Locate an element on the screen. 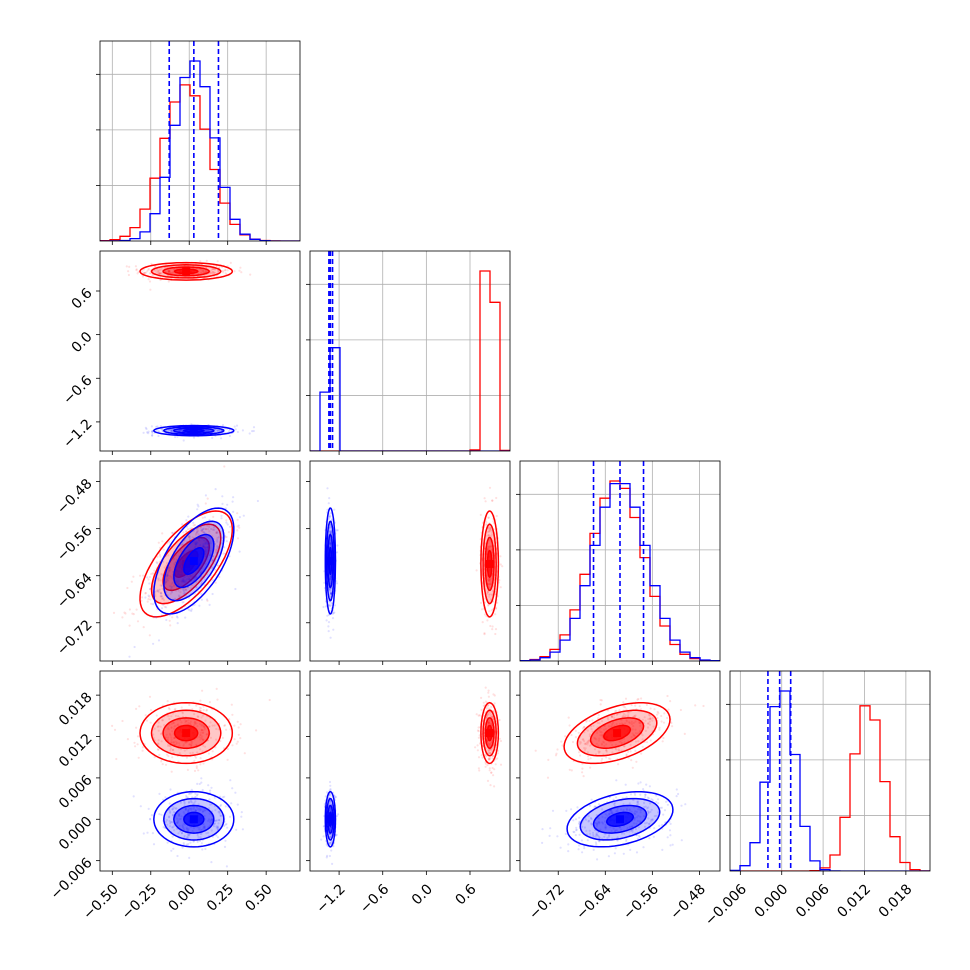 The image size is (970, 970). y-tick-label: −0.48 is located at coordinates (75, 497).